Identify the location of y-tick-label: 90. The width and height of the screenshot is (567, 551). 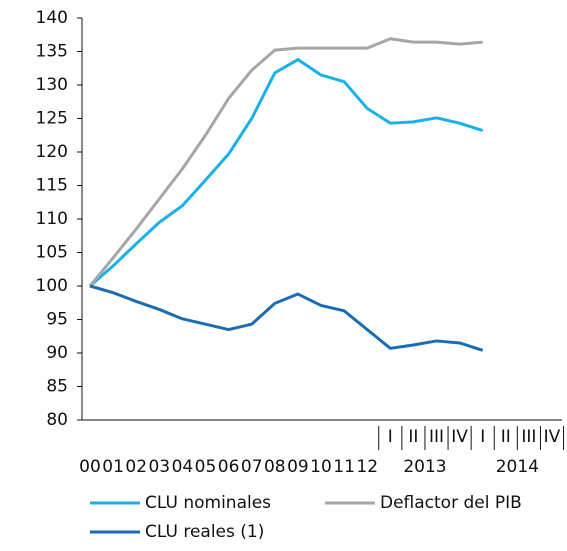
(57, 353).